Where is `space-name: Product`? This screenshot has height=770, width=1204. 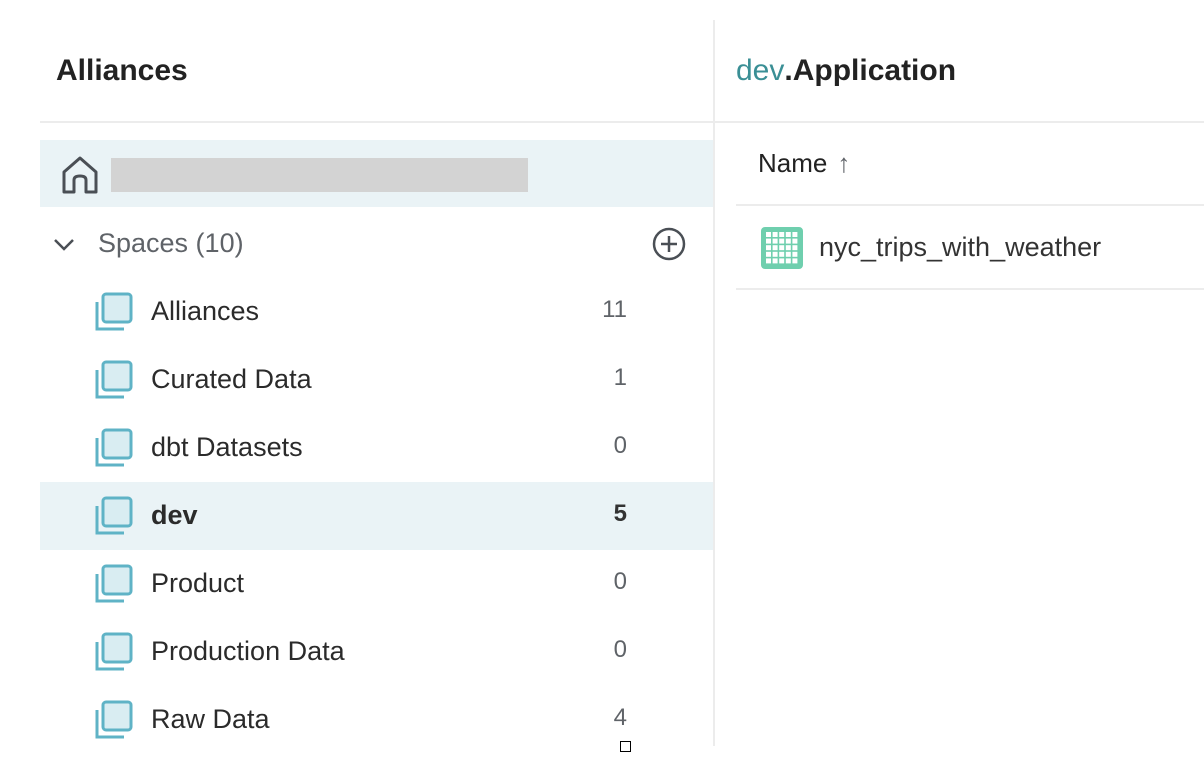
space-name: Product is located at coordinates (198, 583).